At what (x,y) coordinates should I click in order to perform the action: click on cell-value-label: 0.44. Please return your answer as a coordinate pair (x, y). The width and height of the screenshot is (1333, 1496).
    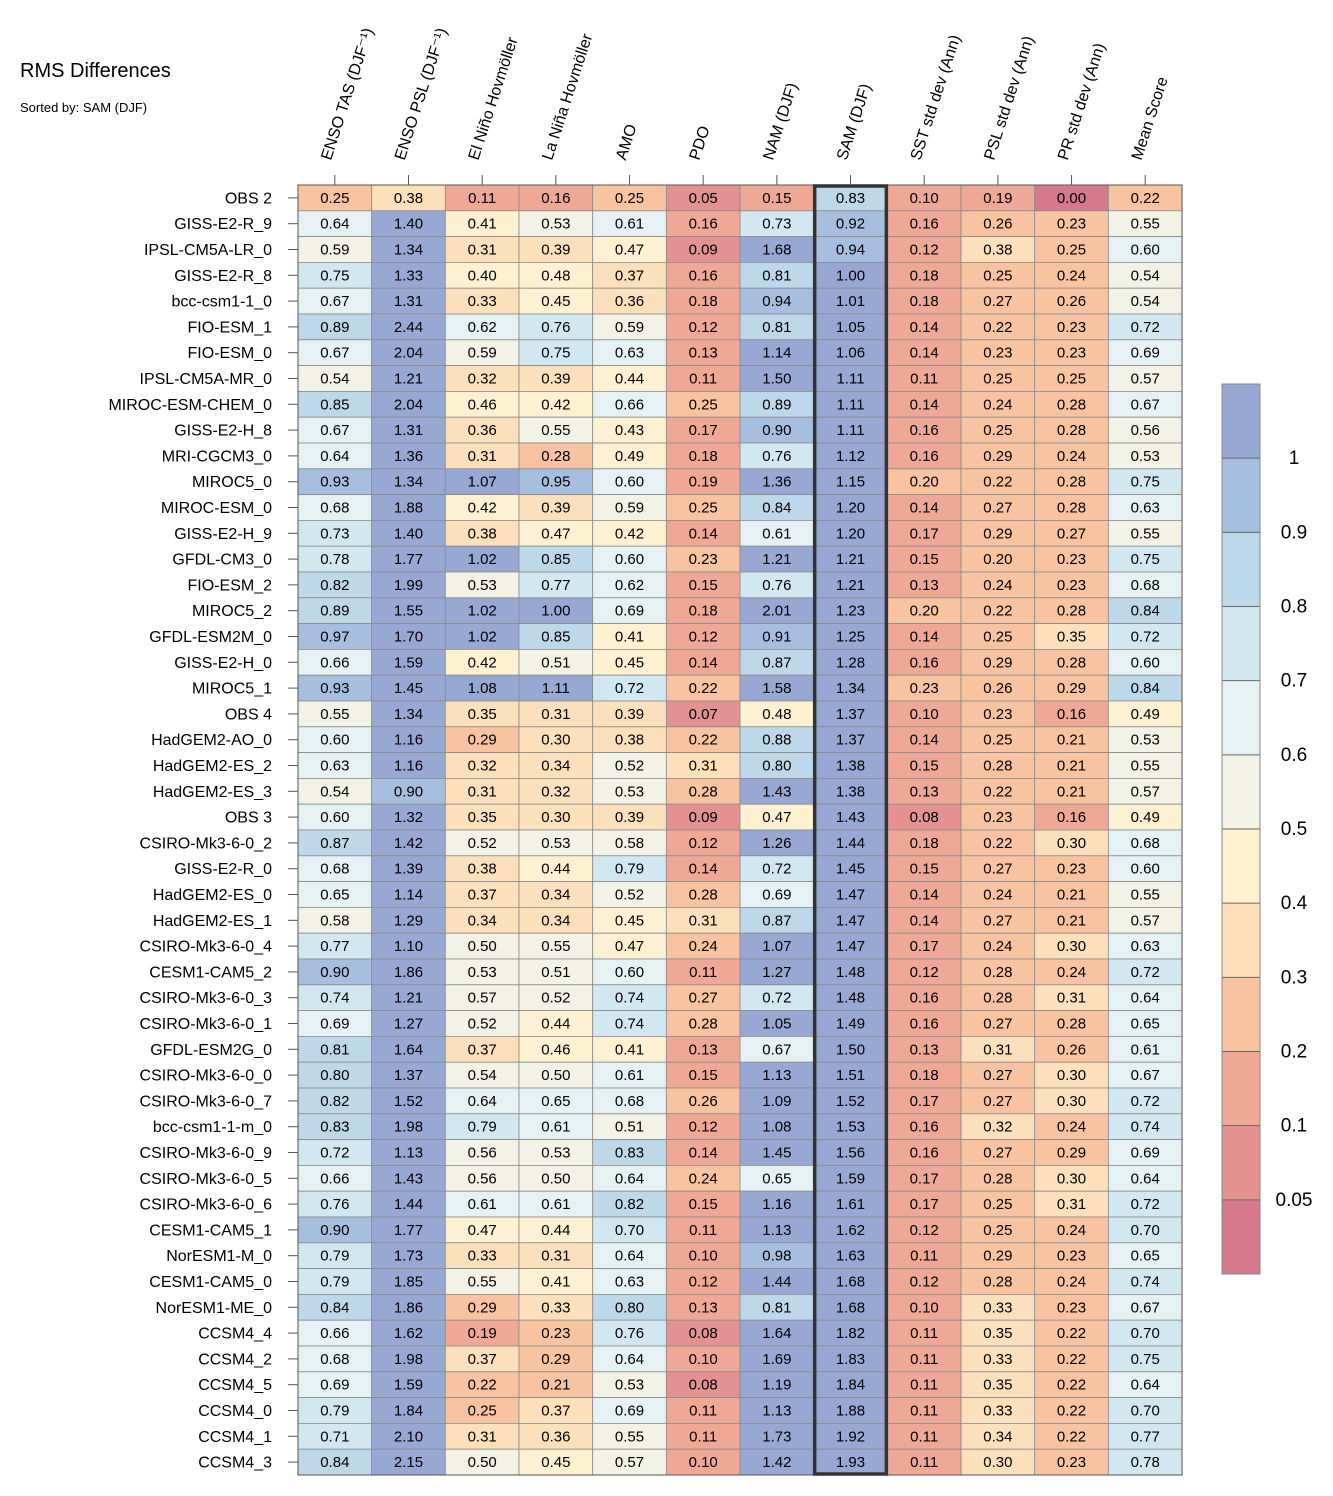
    Looking at the image, I should click on (629, 379).